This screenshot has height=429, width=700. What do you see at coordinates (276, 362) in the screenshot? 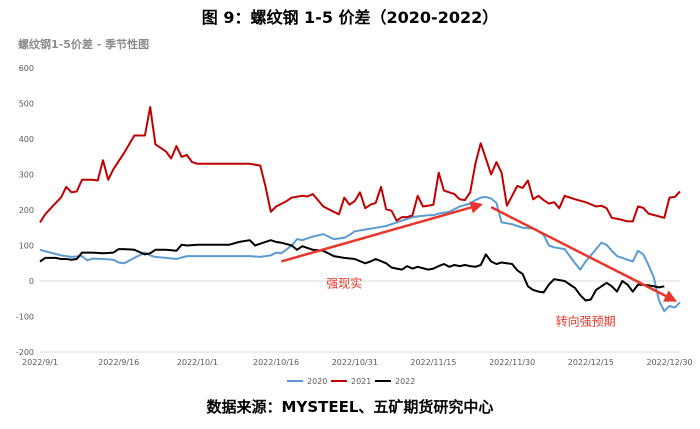
I see `x-tick-label: 2022/10/16` at bounding box center [276, 362].